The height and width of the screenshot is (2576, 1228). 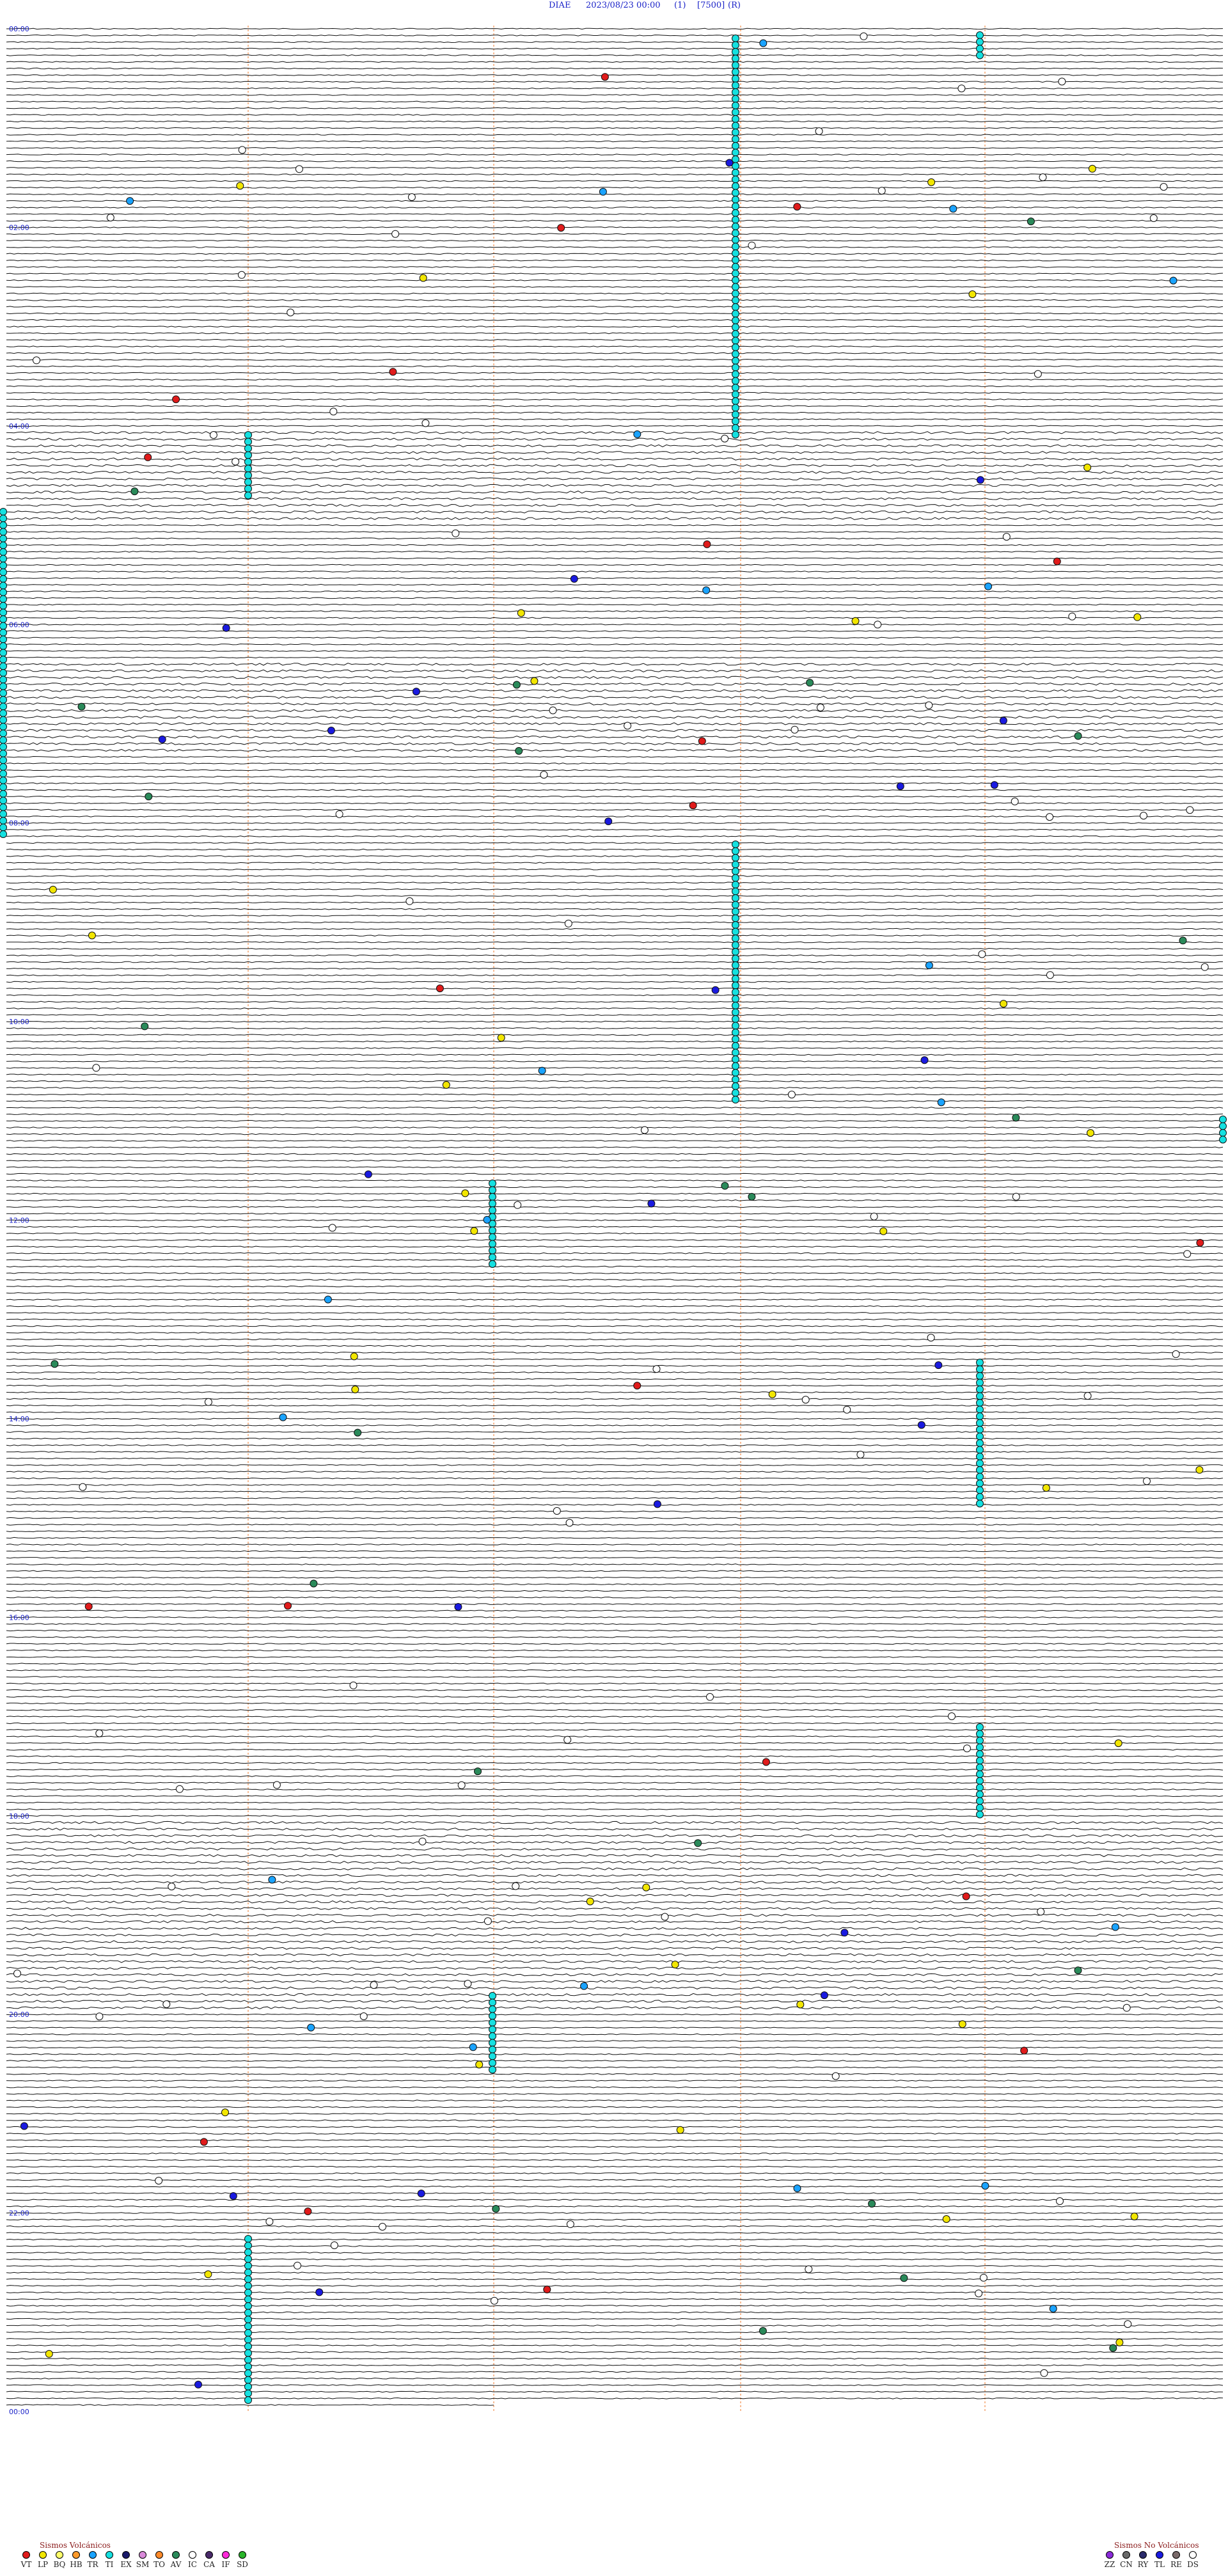 What do you see at coordinates (43, 2564) in the screenshot?
I see `legend-code-label: LP` at bounding box center [43, 2564].